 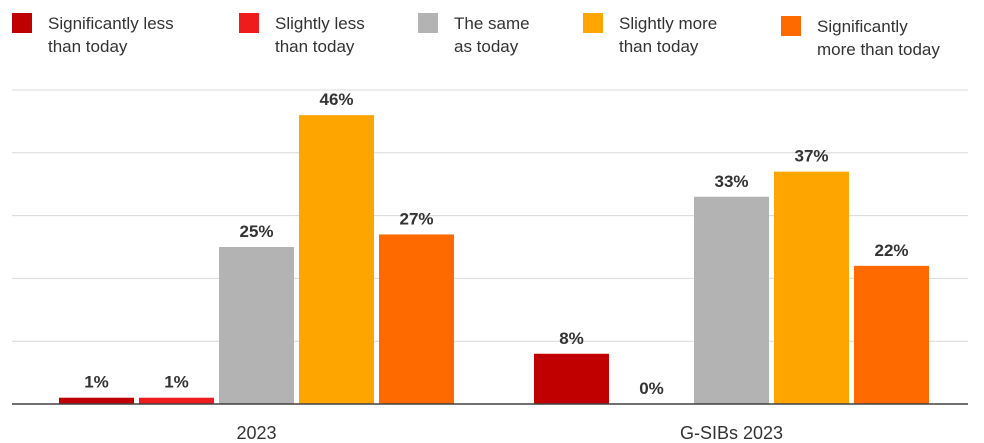 What do you see at coordinates (111, 23) in the screenshot?
I see `legend-label-line: Significantly less` at bounding box center [111, 23].